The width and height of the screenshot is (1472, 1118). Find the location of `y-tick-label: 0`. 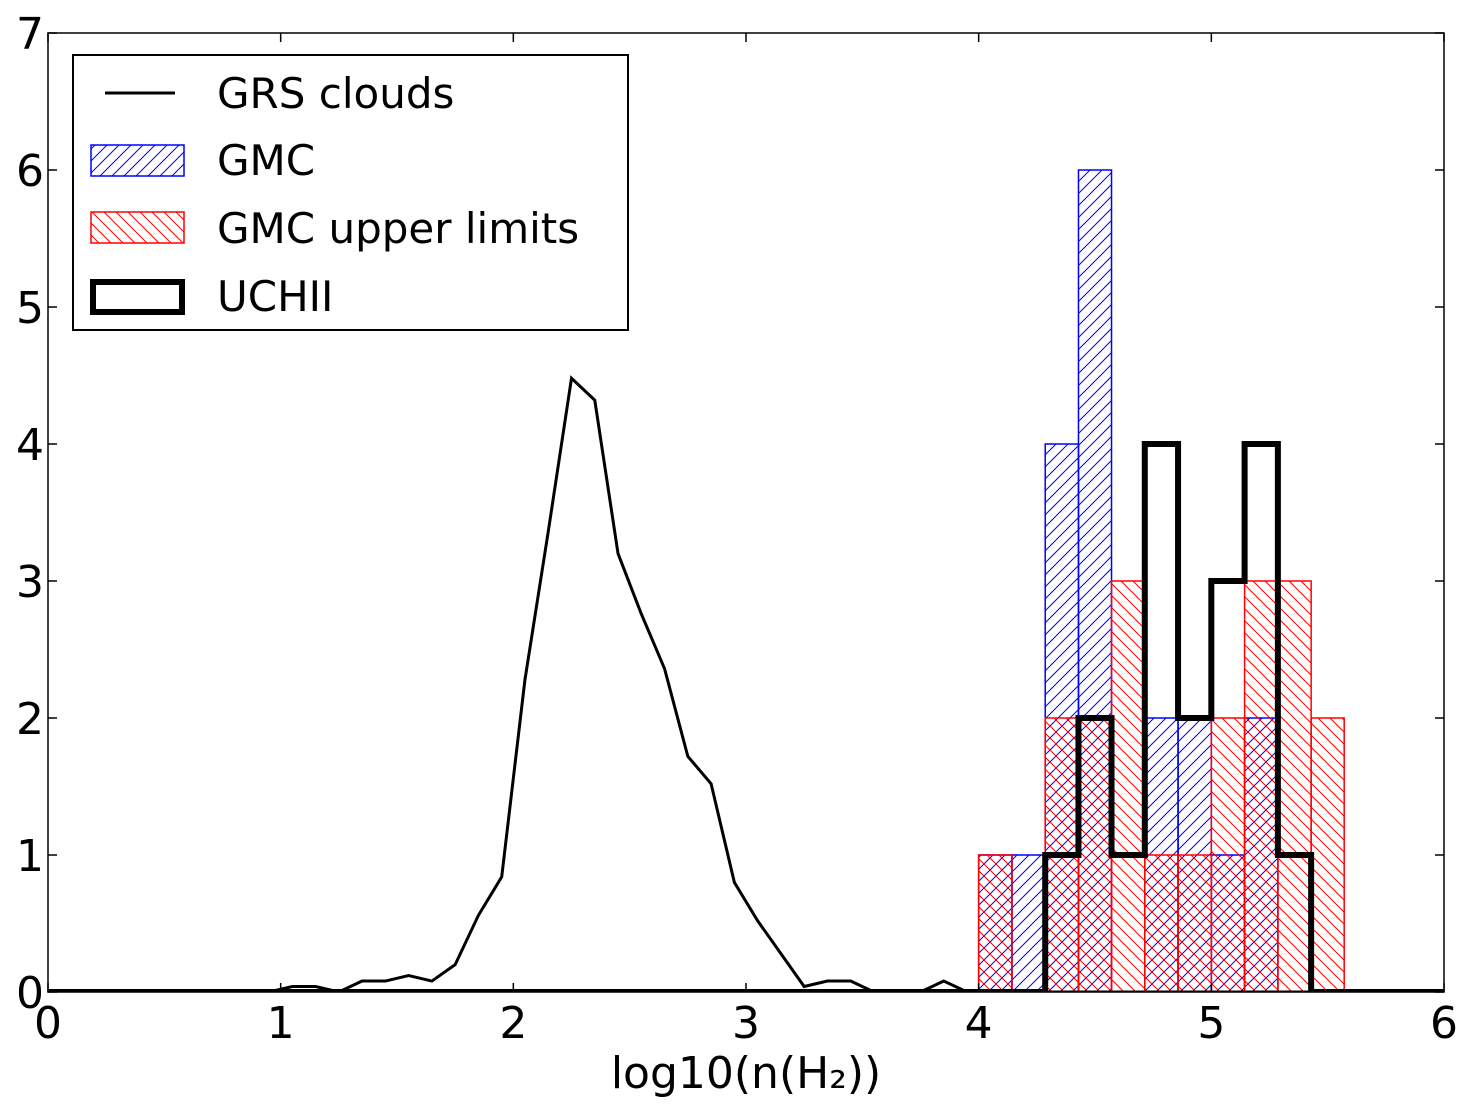

y-tick-label: 0 is located at coordinates (30, 993).